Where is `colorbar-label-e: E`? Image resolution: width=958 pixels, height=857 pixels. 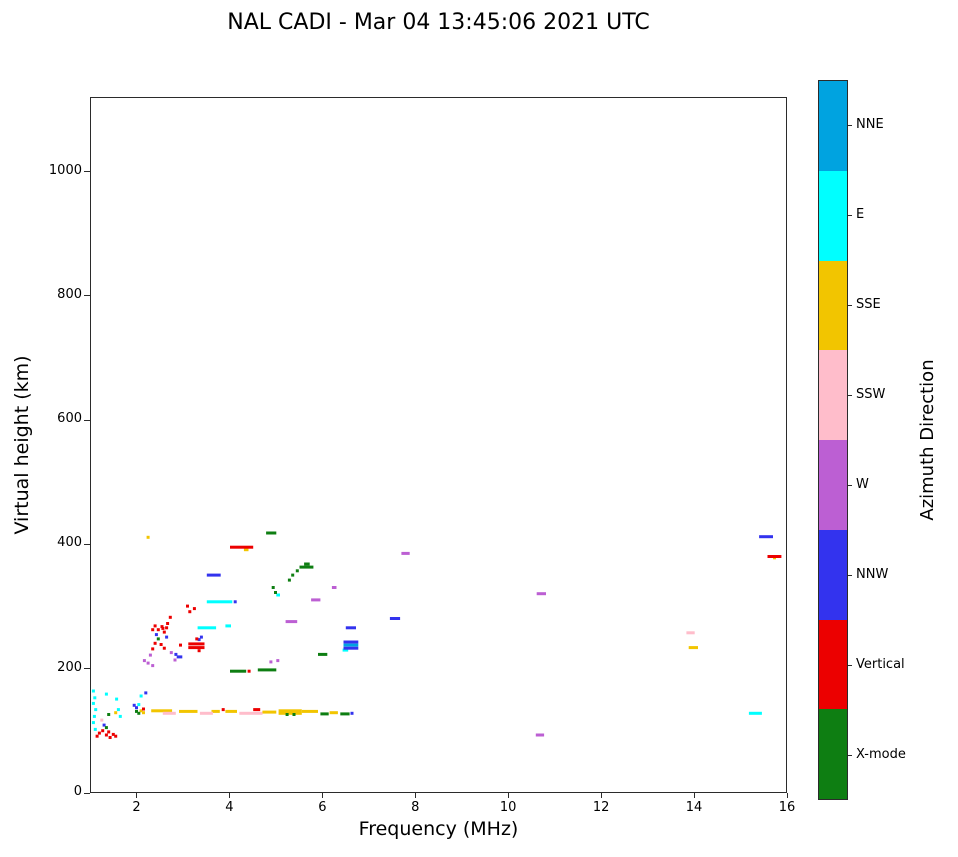
colorbar-label-e: E is located at coordinates (860, 214).